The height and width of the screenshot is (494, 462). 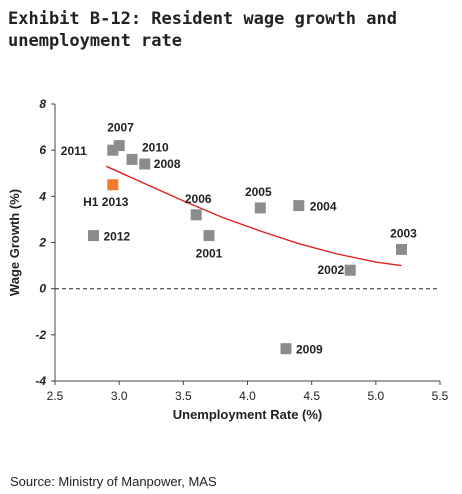 What do you see at coordinates (209, 254) in the screenshot?
I see `data-label-2001: 2001` at bounding box center [209, 254].